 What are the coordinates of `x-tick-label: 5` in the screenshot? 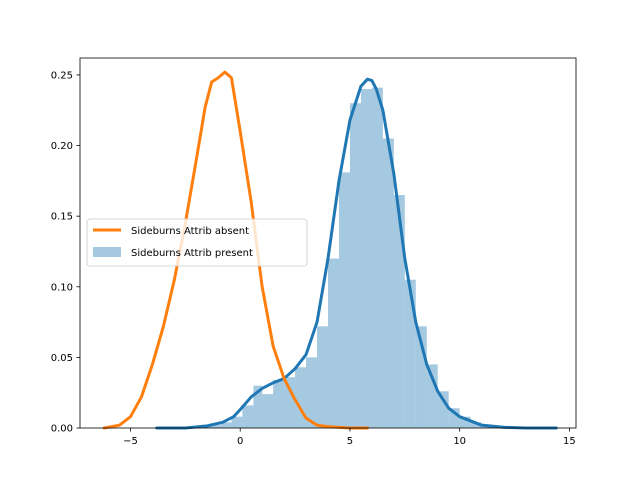 It's located at (350, 441).